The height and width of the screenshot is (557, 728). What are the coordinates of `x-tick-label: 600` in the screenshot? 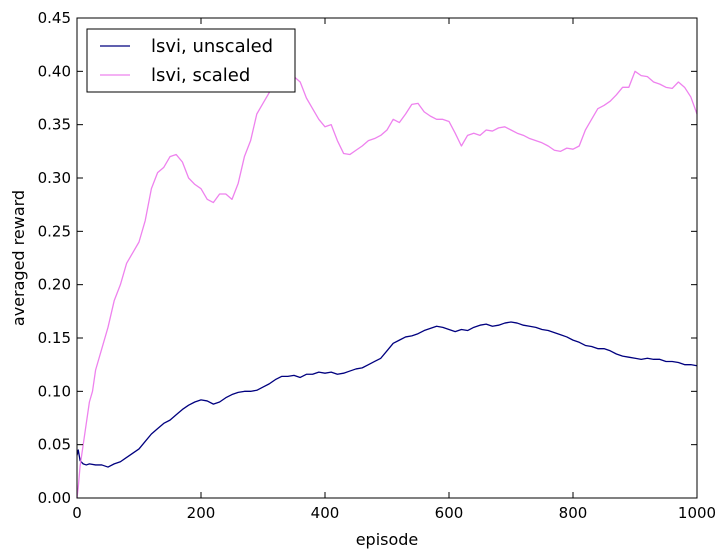 It's located at (449, 513).